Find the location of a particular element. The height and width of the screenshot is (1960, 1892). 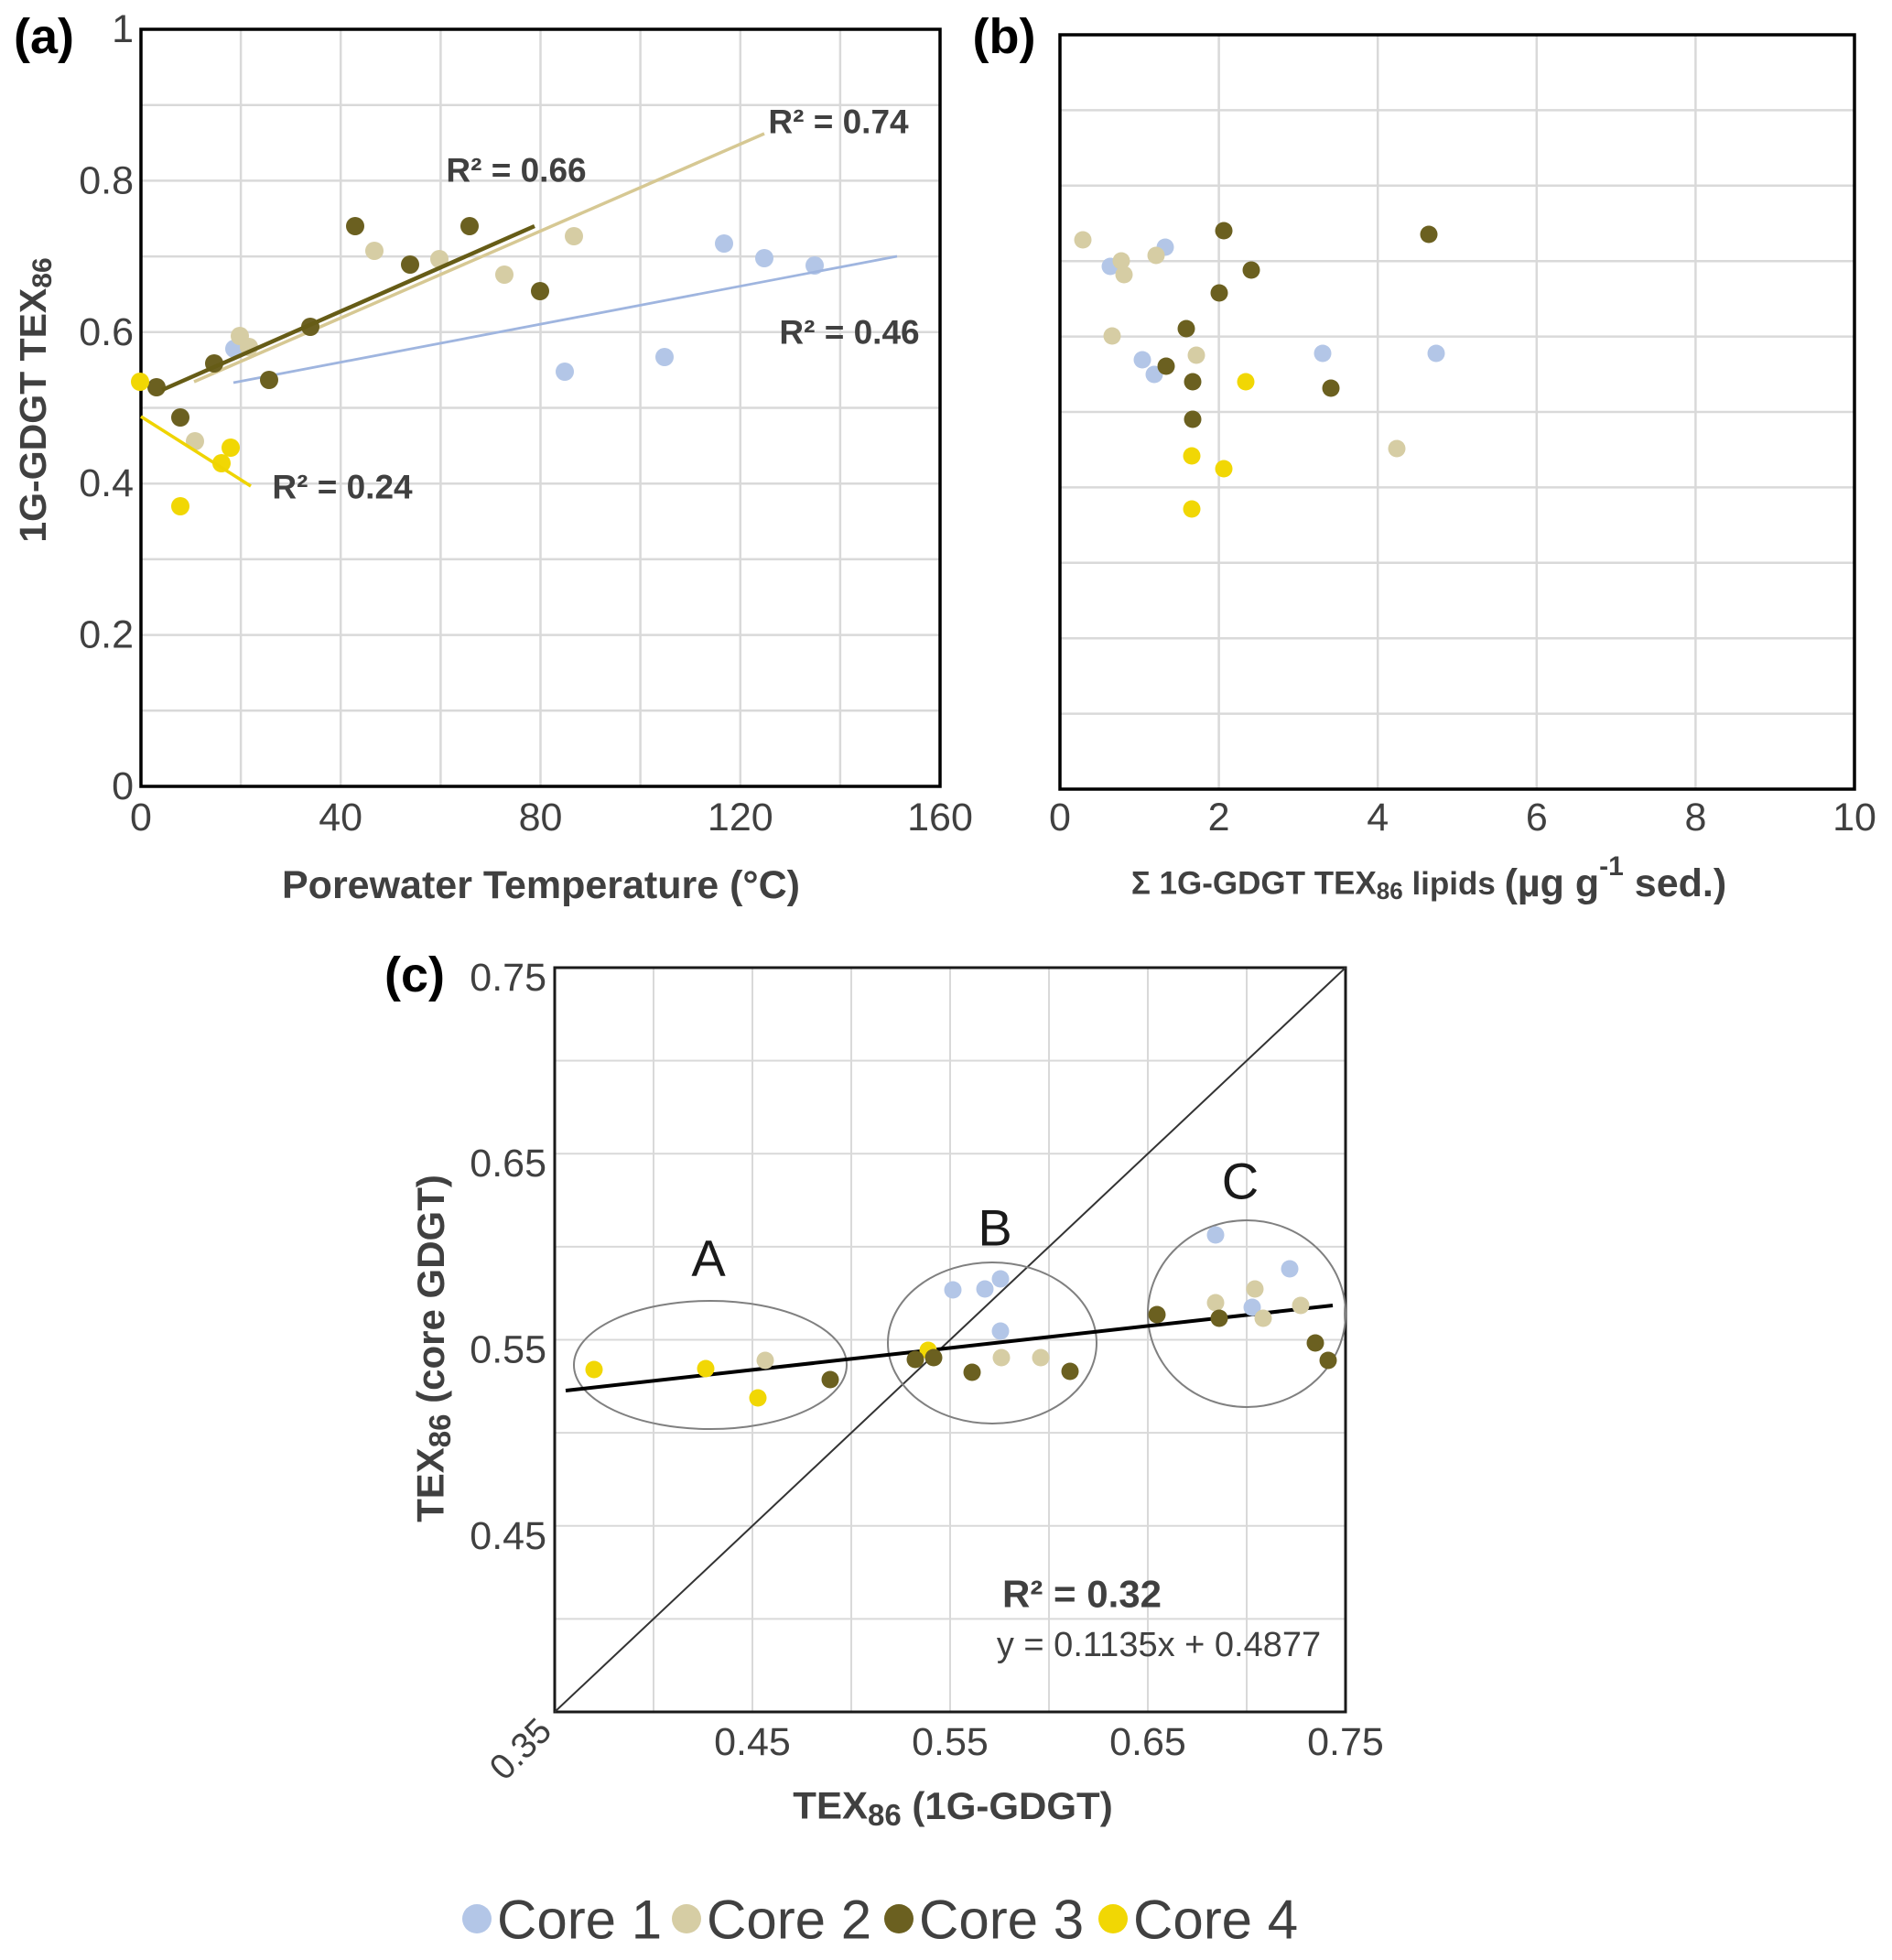

svg-text: 120 is located at coordinates (741, 817).